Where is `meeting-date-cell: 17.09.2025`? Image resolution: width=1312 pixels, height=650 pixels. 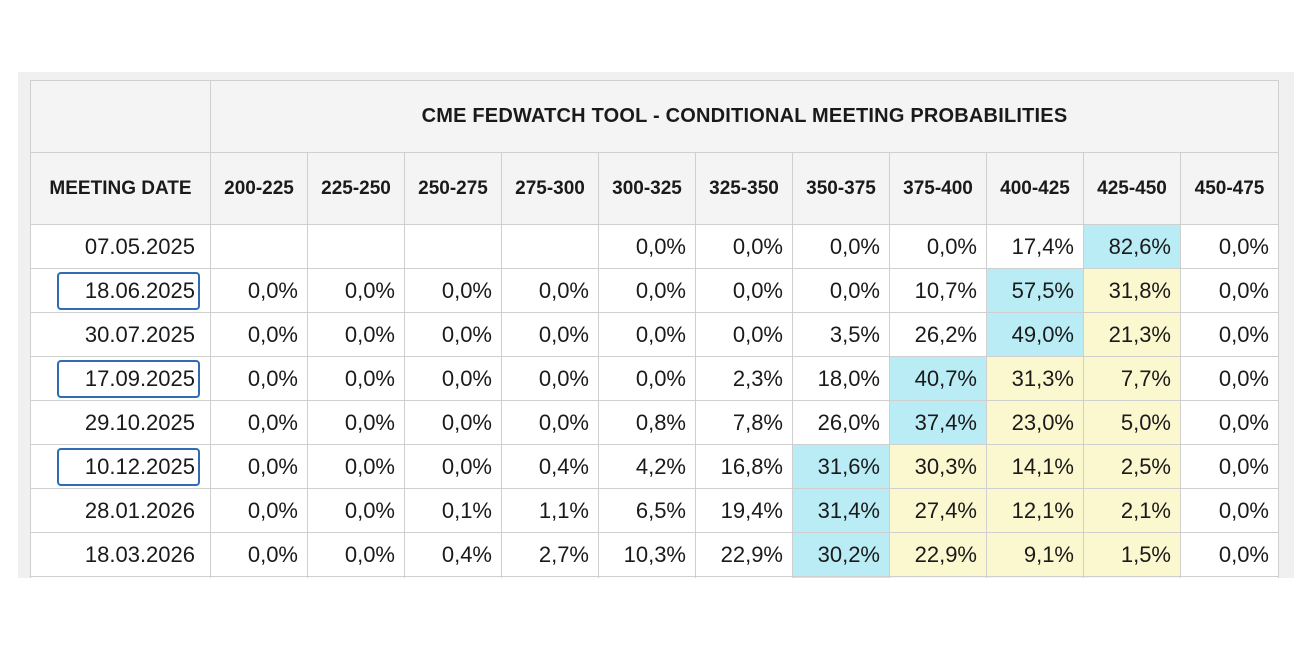 meeting-date-cell: 17.09.2025 is located at coordinates (120, 378).